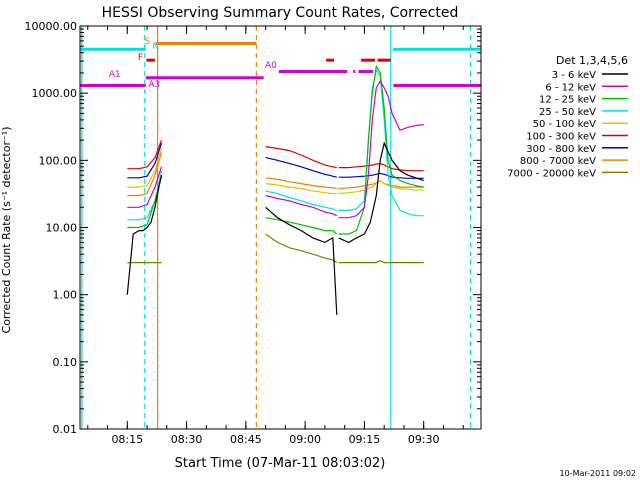 This screenshot has width=640, height=480. Describe the element at coordinates (147, 42) in the screenshot. I see `flag-label: S` at that location.